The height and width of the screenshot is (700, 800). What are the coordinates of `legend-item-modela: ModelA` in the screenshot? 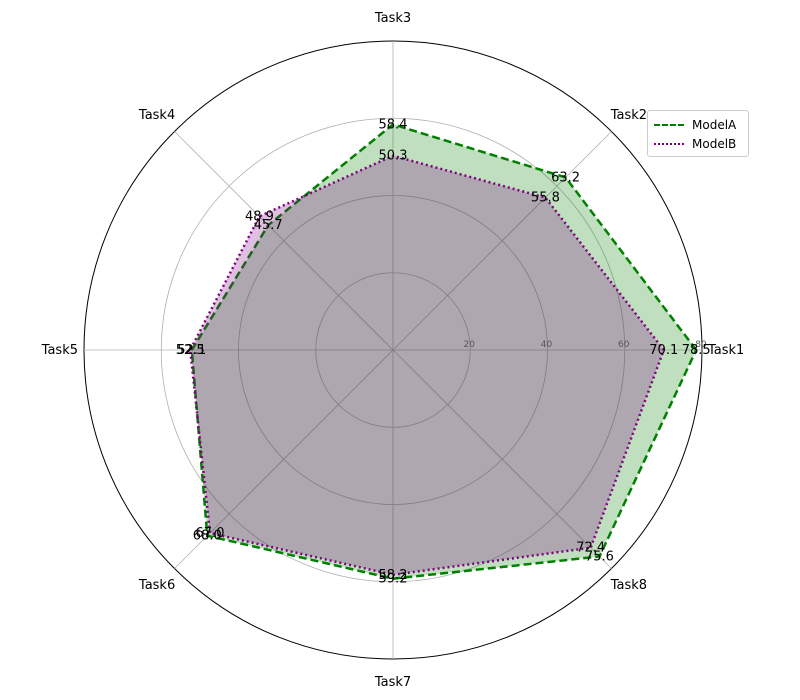 It's located at (698, 124).